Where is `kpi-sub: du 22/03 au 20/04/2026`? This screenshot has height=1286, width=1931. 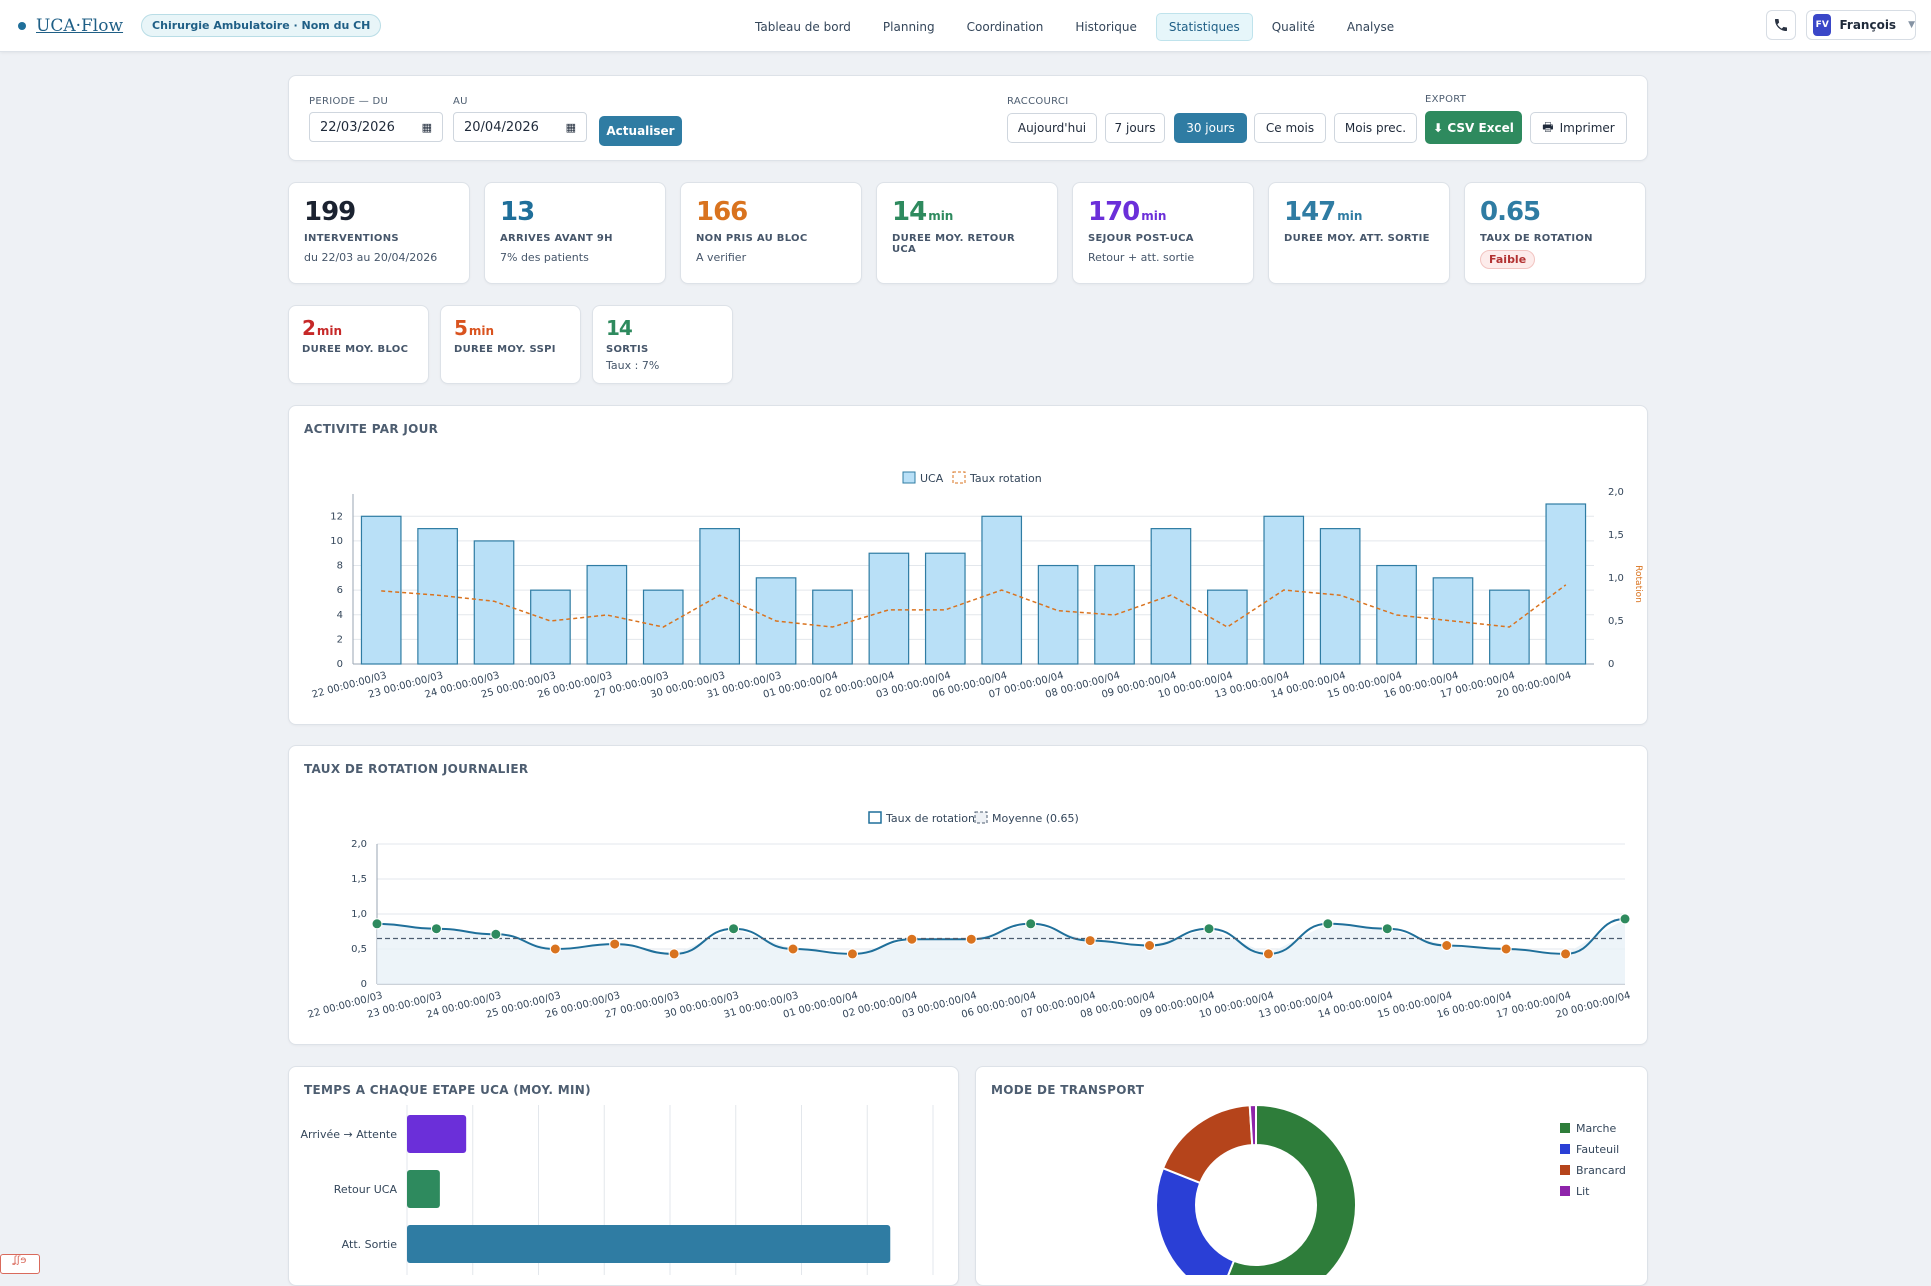
kpi-sub: du 22/03 au 20/04/2026 is located at coordinates (371, 257).